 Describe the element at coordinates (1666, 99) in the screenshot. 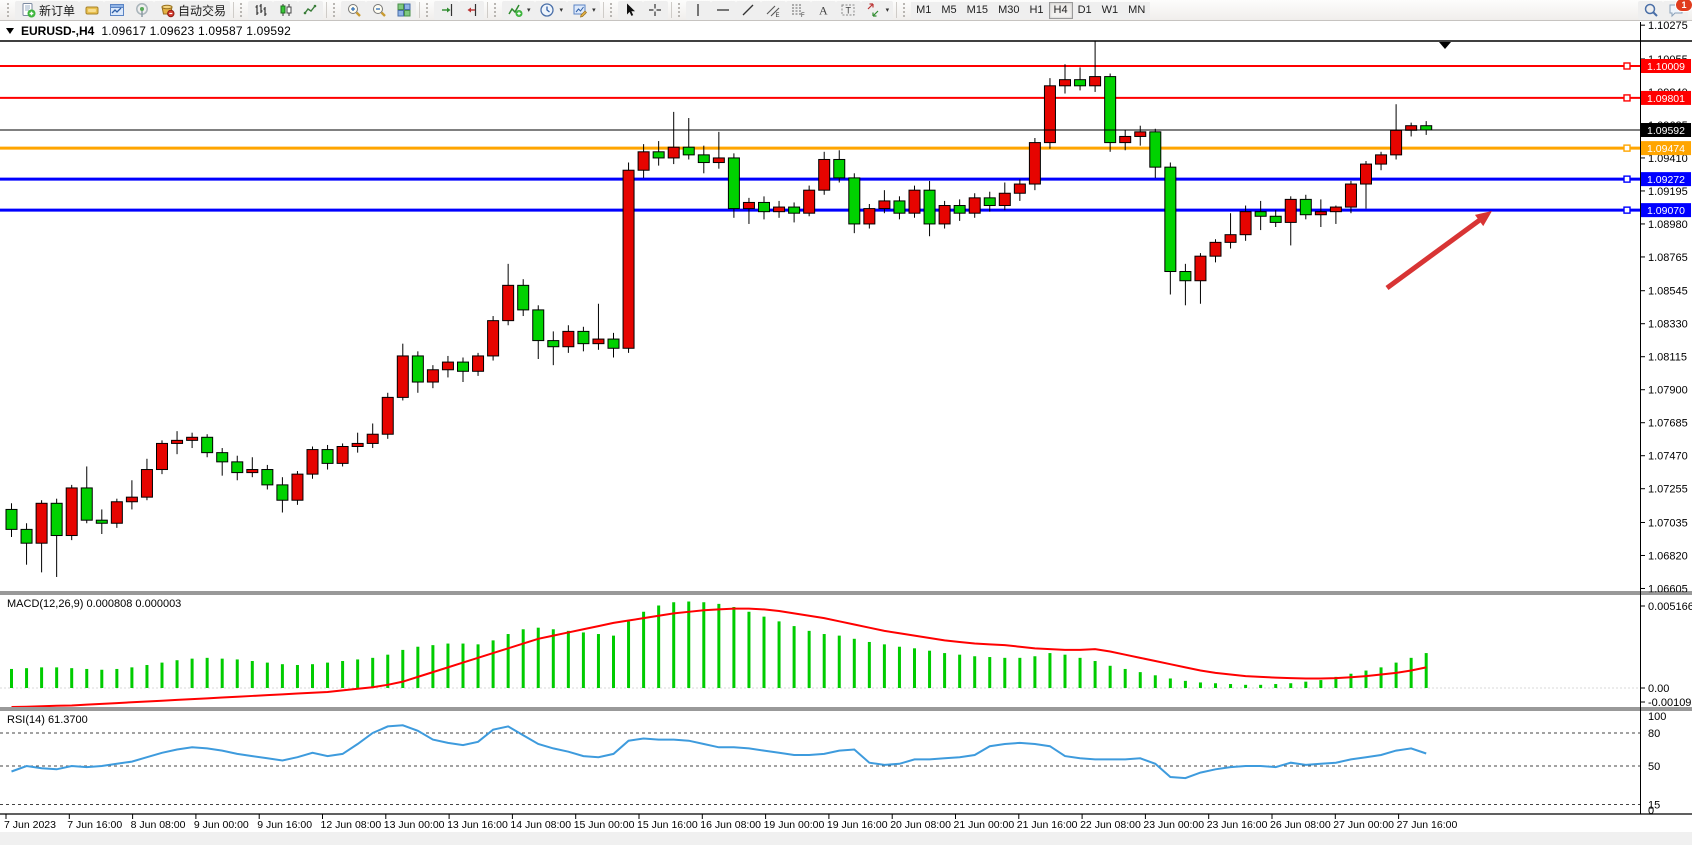

I see `price-badge-1.09801-label: 1.09801` at that location.